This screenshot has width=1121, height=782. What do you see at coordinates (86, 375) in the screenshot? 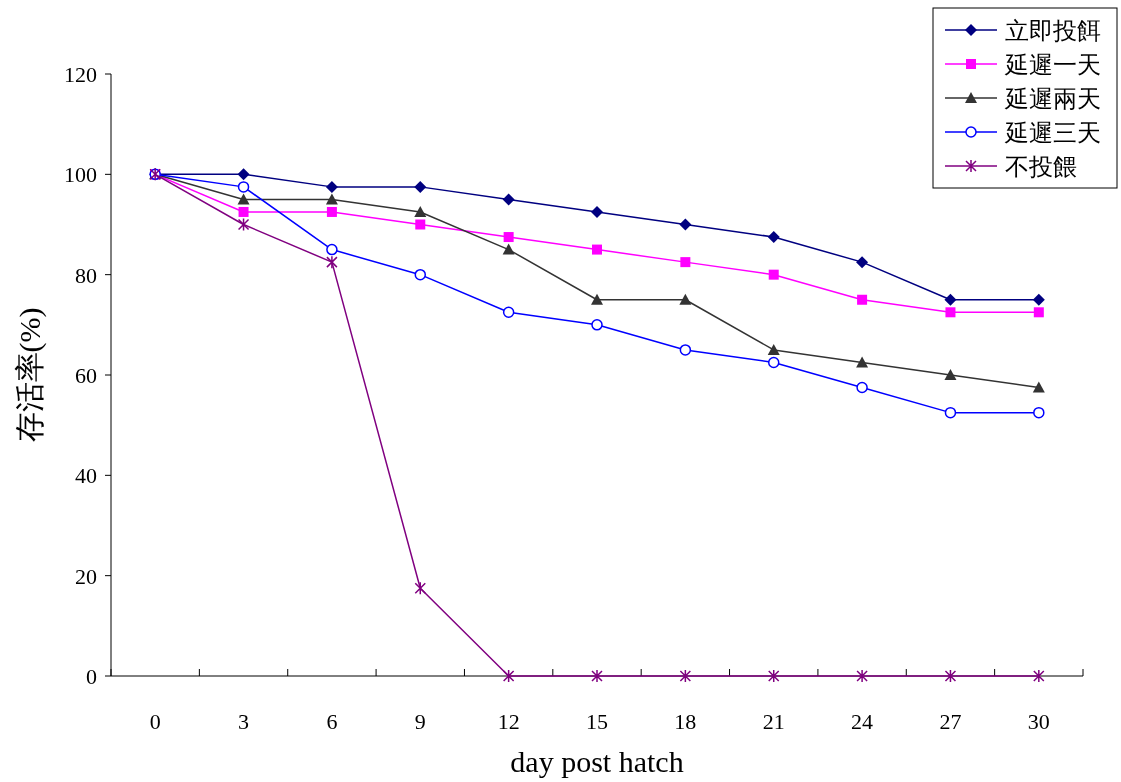
I see `y-tick-label: 60` at bounding box center [86, 375].